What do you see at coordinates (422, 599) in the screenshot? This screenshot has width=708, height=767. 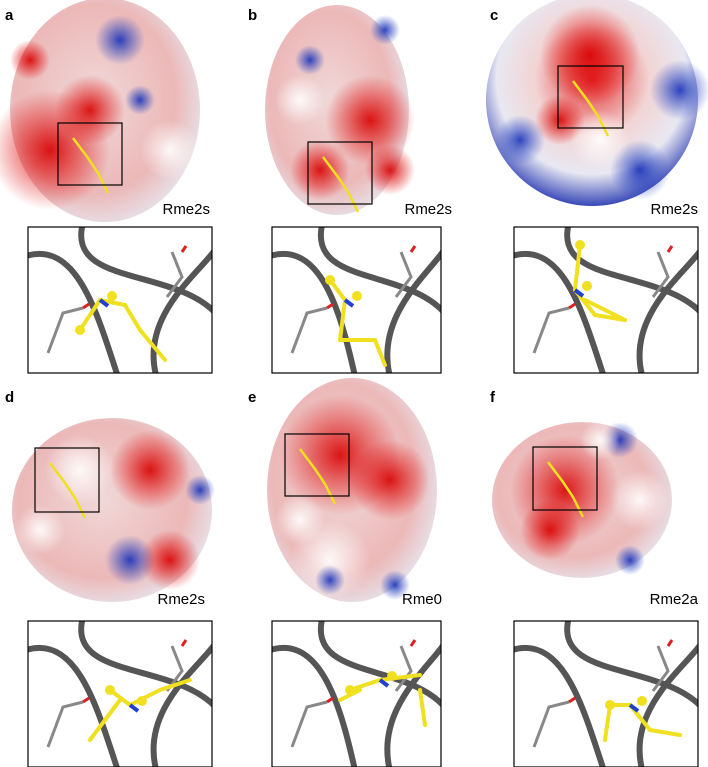 I see `ligand-label: Rme0` at bounding box center [422, 599].